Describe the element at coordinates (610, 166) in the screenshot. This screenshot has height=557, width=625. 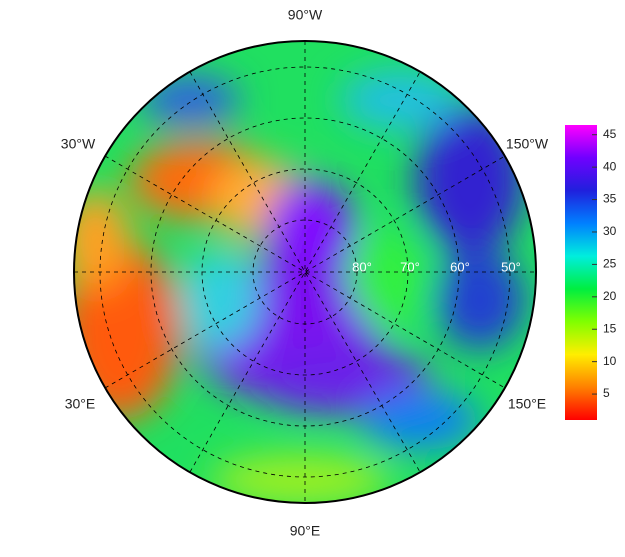
I see `colorbar-tick-label: 40` at that location.